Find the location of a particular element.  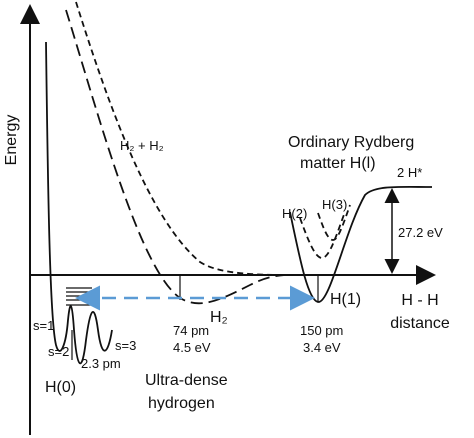

label: 150 pm is located at coordinates (321, 330).